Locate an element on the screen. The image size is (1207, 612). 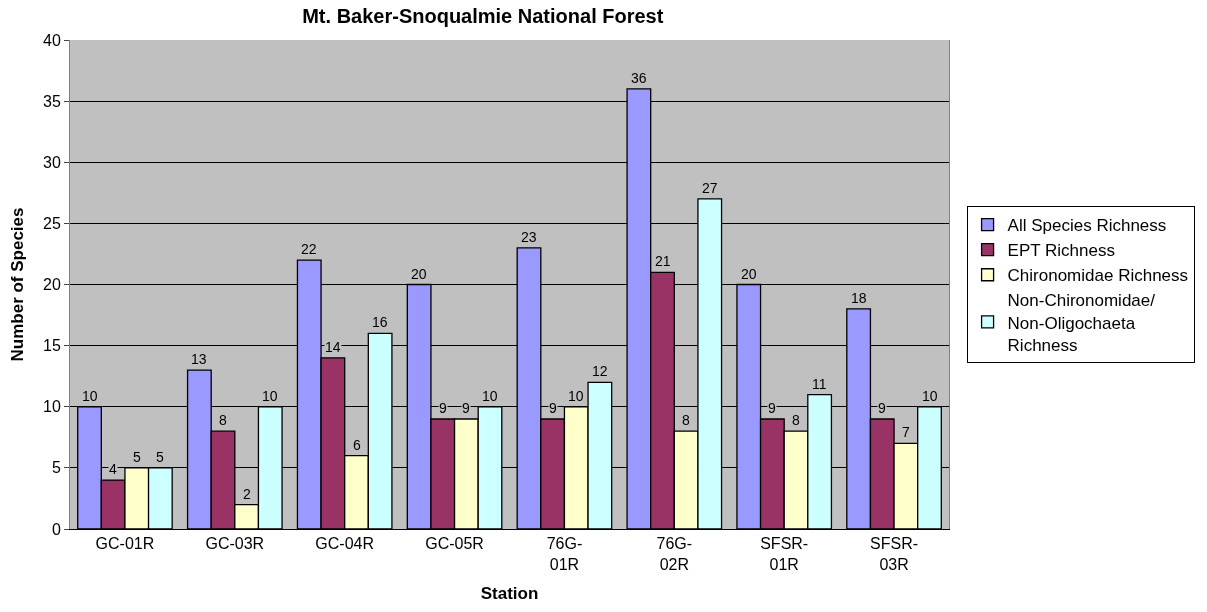
data-label: 21 is located at coordinates (663, 261).